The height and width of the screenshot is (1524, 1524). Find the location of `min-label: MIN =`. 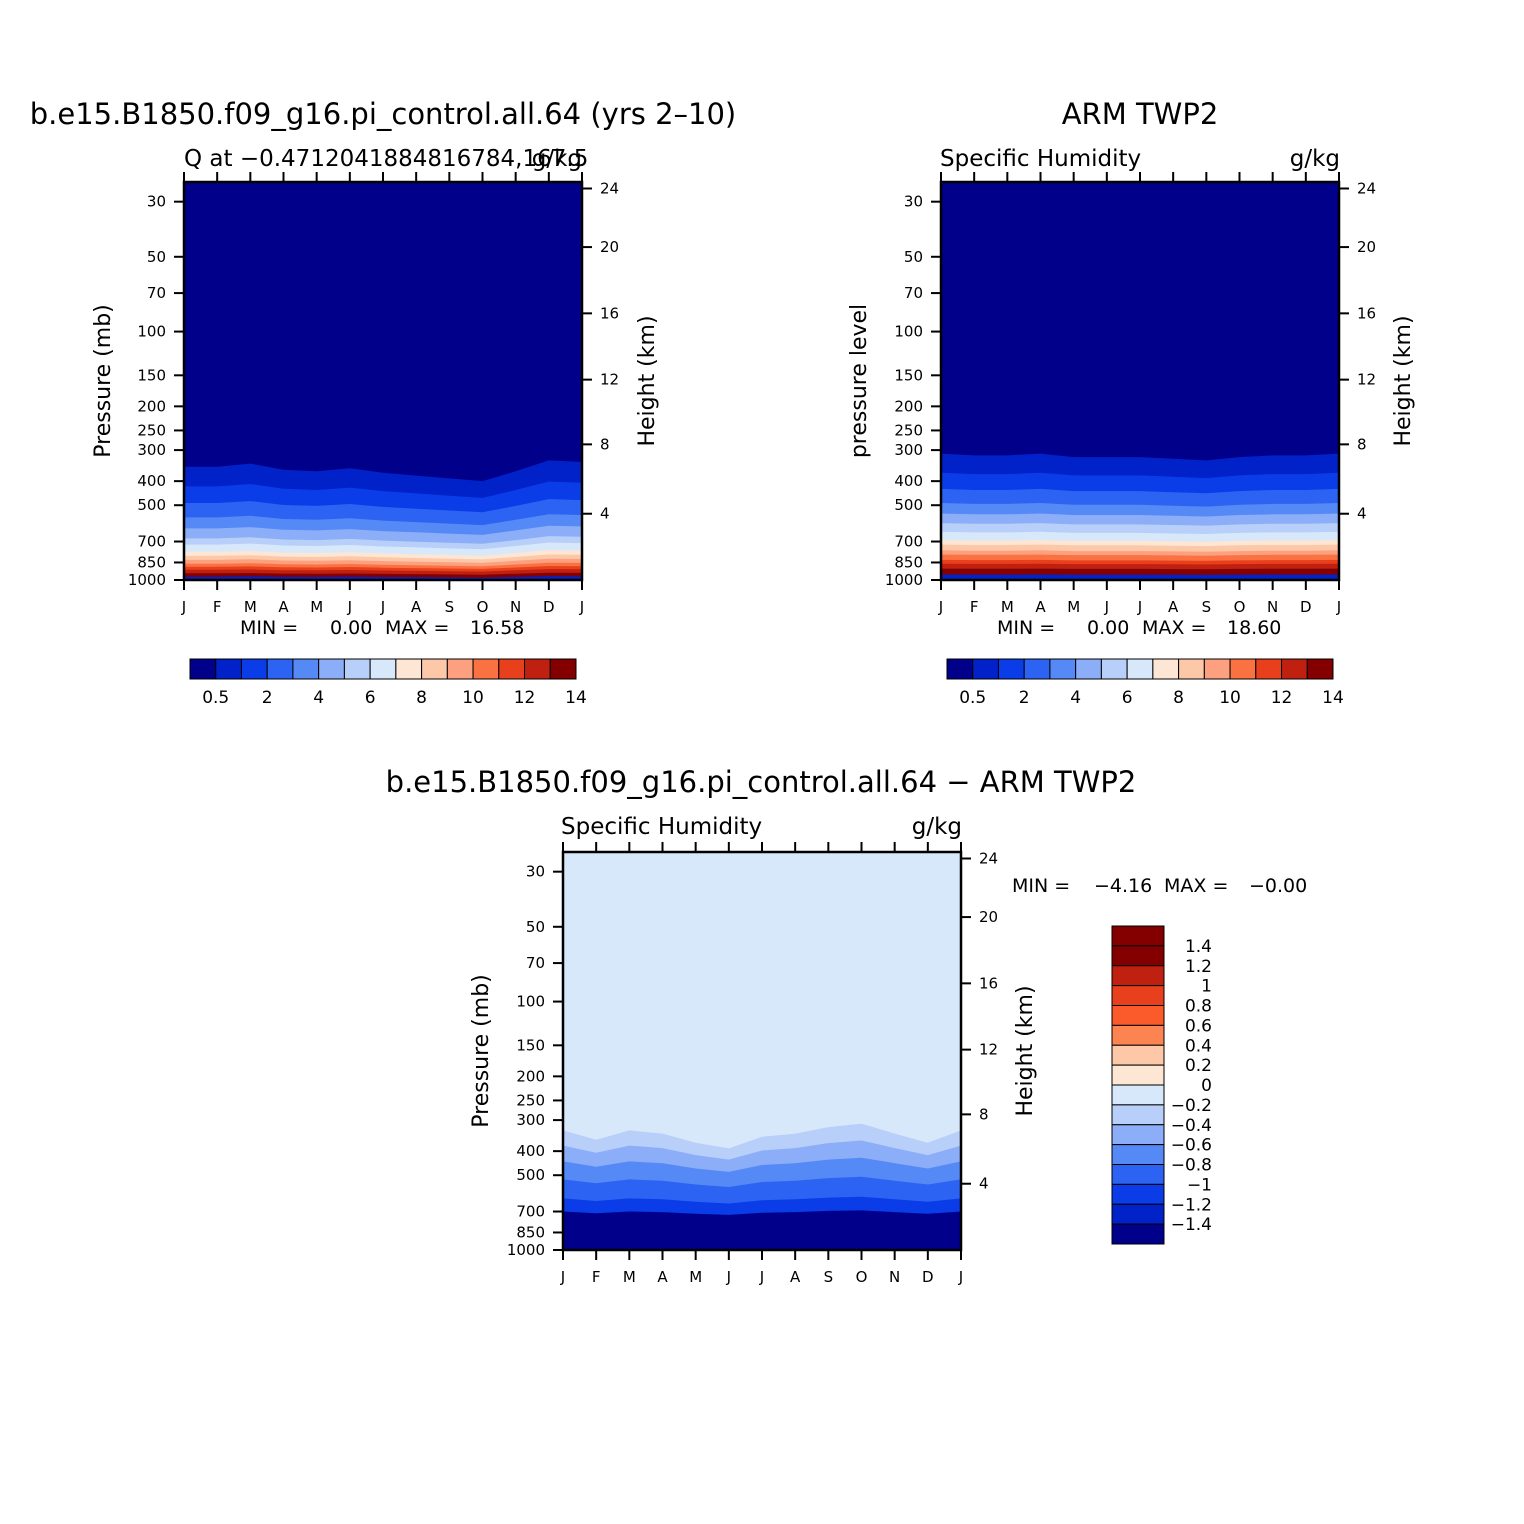

min-label: MIN = is located at coordinates (1026, 628).